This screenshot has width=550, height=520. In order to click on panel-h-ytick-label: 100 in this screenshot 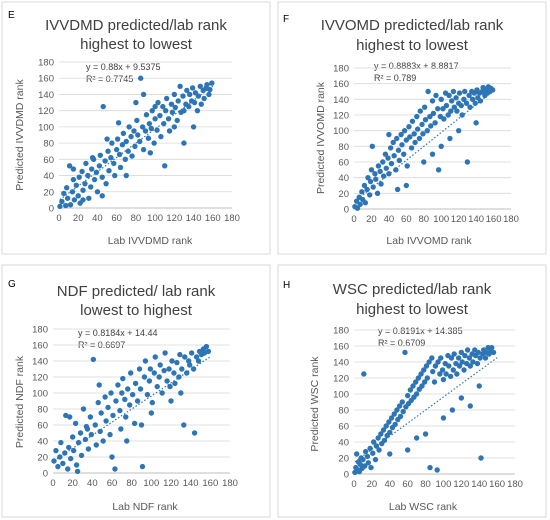, I will do `click(341, 395)`.